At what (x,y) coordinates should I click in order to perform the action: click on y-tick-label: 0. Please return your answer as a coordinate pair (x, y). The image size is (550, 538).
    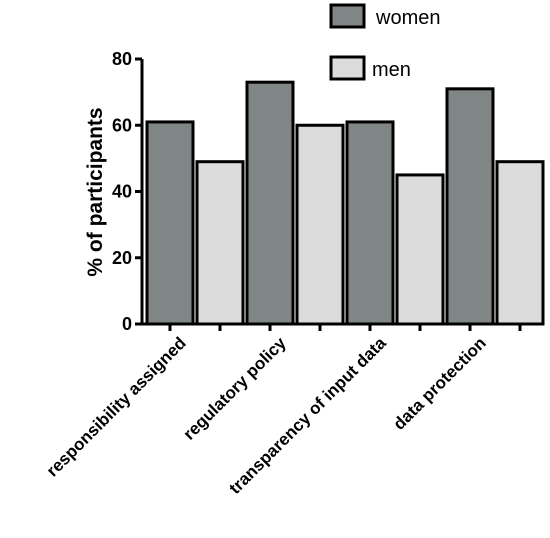
    Looking at the image, I should click on (127, 324).